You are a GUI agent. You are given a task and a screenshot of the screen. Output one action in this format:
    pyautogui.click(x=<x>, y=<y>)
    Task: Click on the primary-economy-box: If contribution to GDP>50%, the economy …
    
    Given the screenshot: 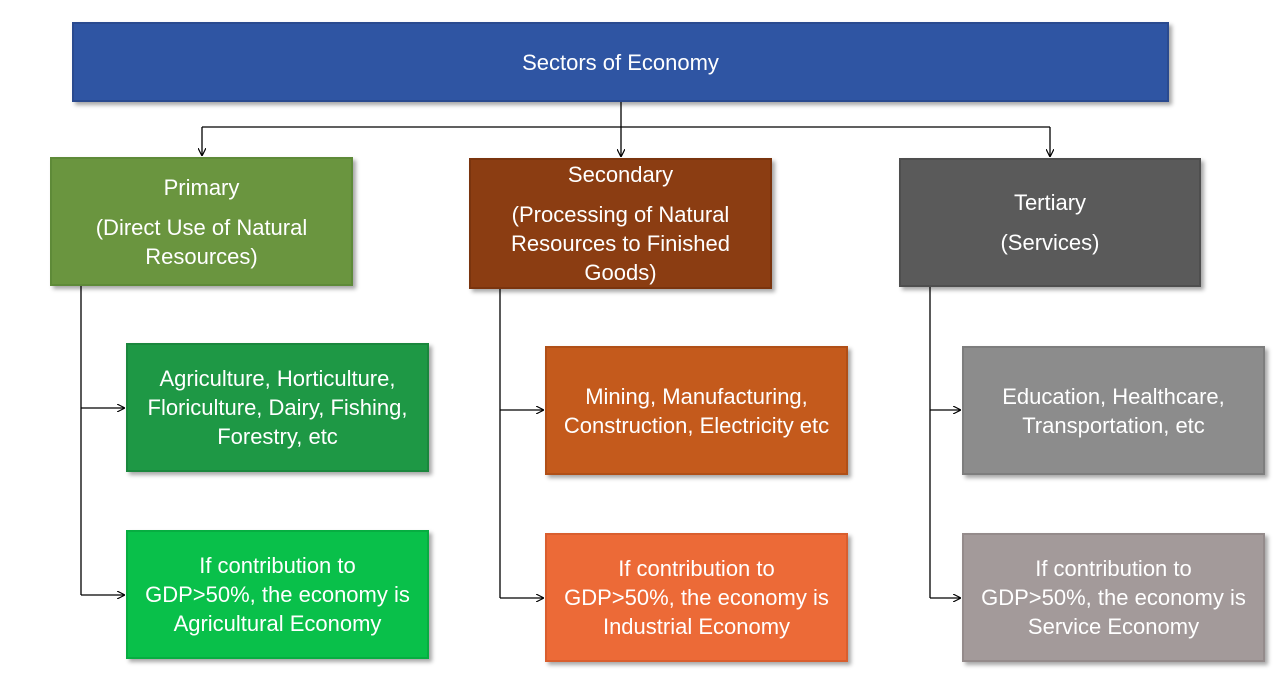 What is the action you would take?
    pyautogui.click(x=277, y=594)
    